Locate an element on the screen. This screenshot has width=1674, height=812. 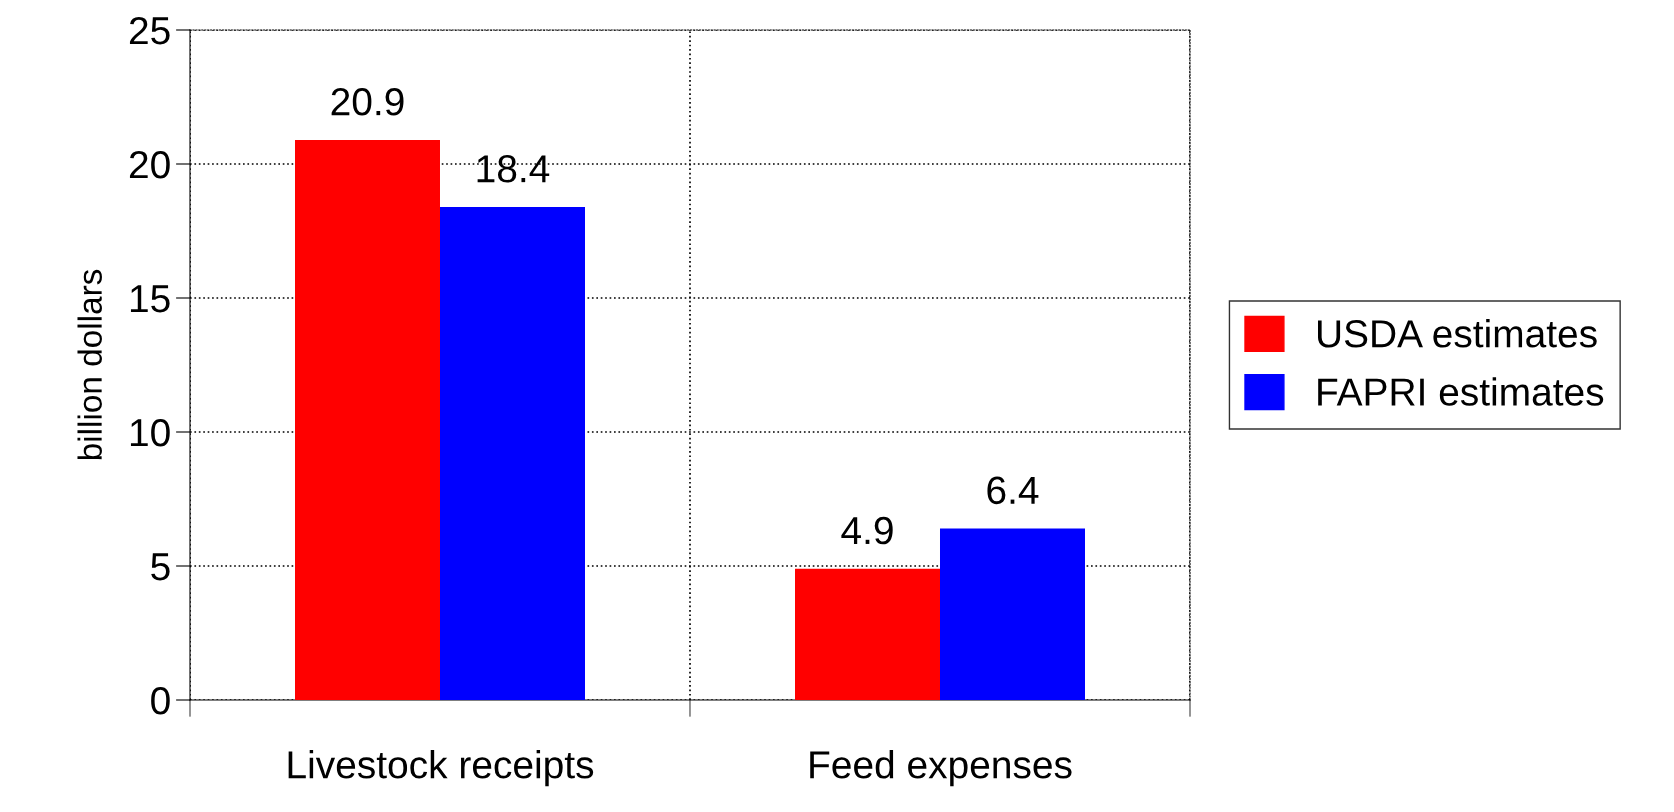
legend-label: FAPRI estimates is located at coordinates (1461, 391).